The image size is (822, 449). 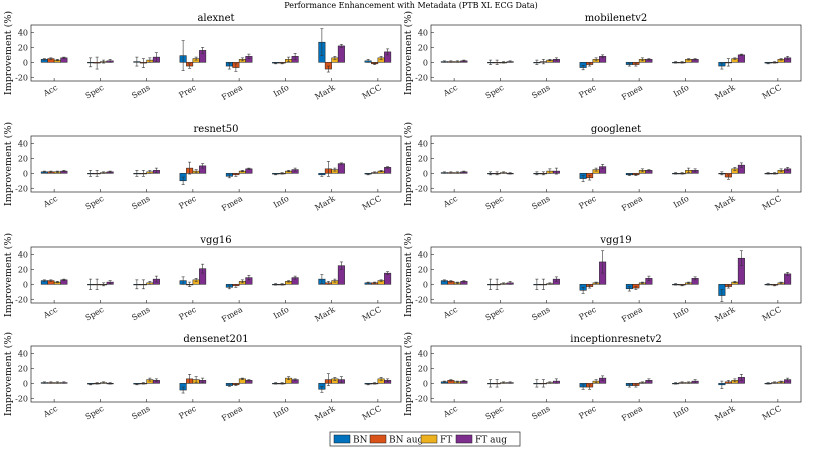 I want to click on legend: BN BN aug FT FT aug, so click(x=425, y=439).